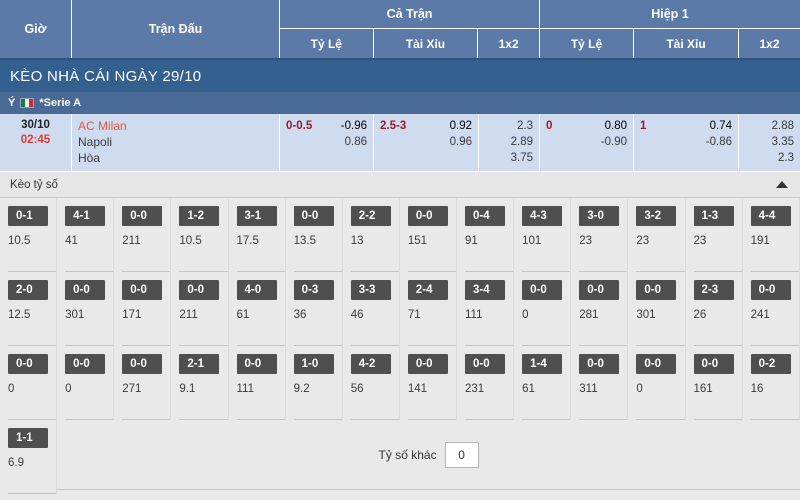  I want to click on score-chip: 1-2, so click(199, 216).